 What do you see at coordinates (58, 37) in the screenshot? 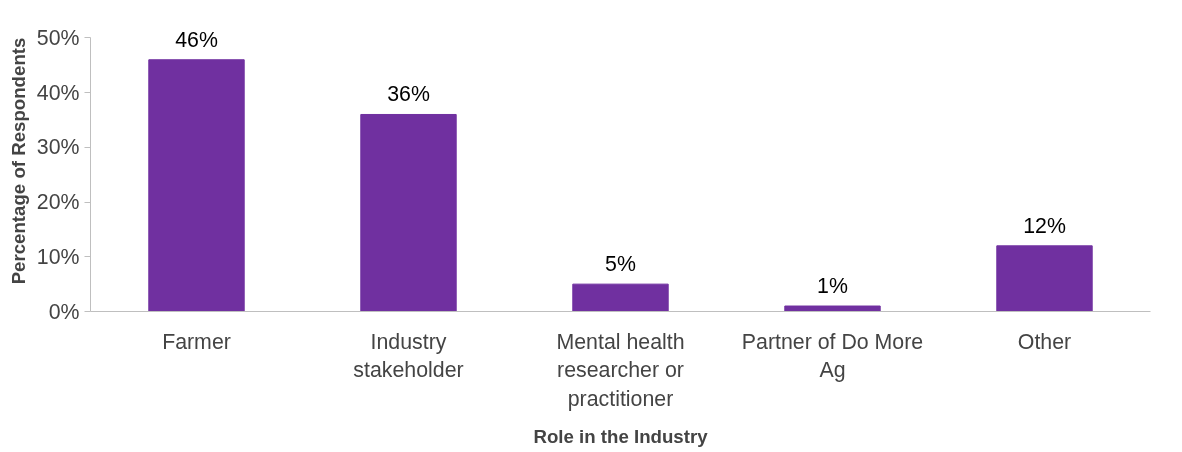
I see `y-tick-label: 50%` at bounding box center [58, 37].